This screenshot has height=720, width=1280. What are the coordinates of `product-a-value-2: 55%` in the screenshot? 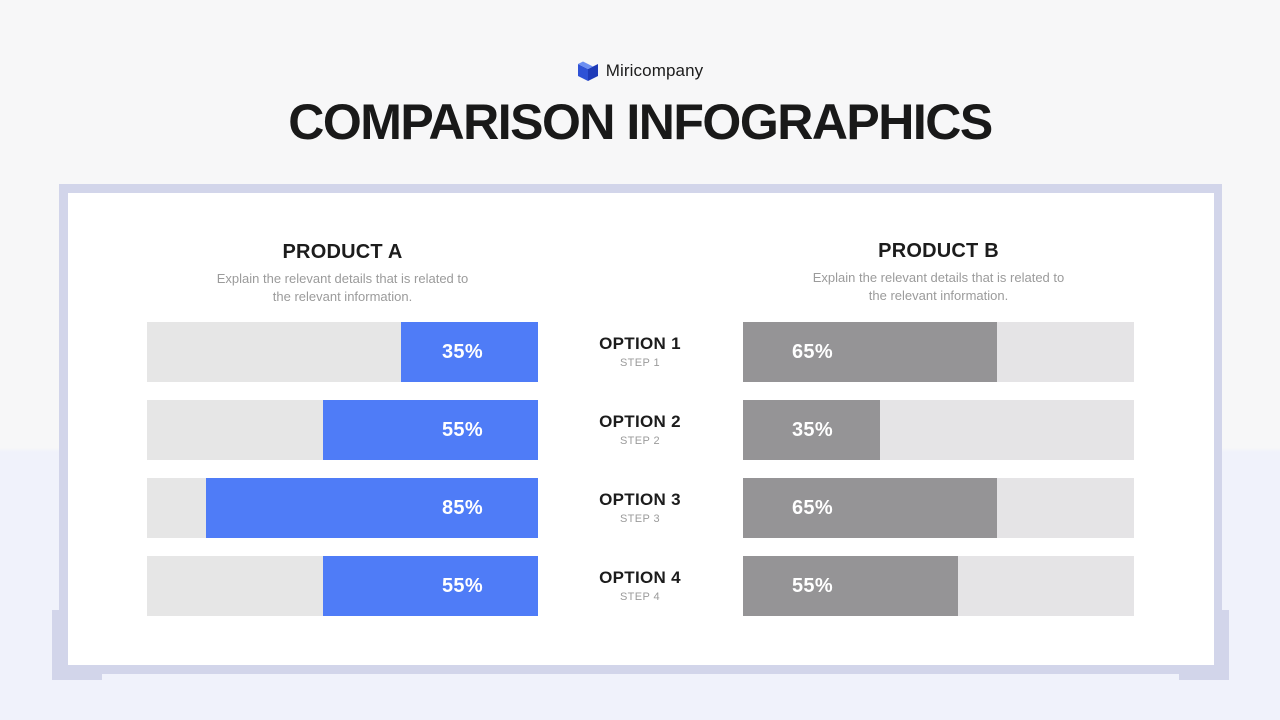 It's located at (462, 430).